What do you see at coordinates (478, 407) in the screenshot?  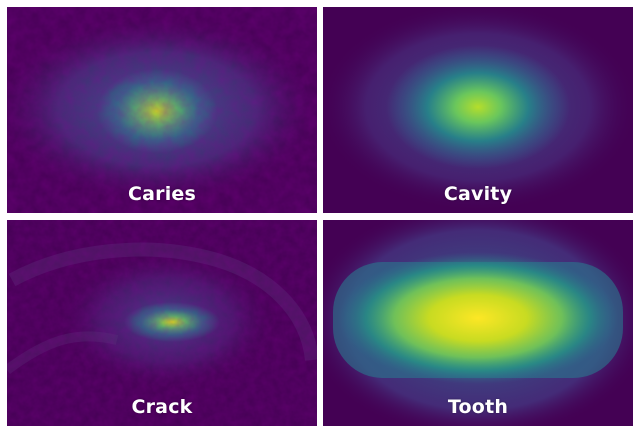 I see `panel-label: Tooth` at bounding box center [478, 407].